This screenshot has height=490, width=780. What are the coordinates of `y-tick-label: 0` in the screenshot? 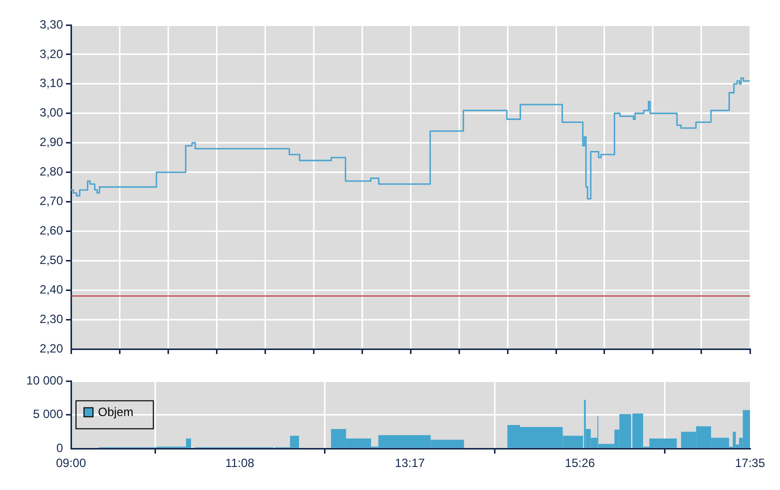 It's located at (60, 447).